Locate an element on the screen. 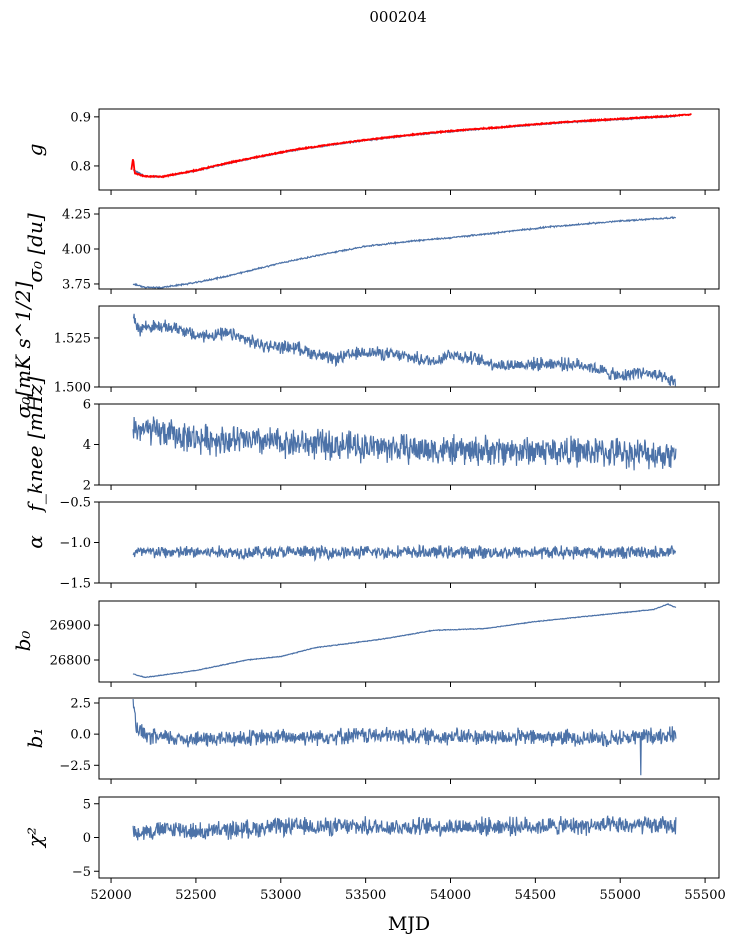  y-tick-label: 4 is located at coordinates (87, 445).